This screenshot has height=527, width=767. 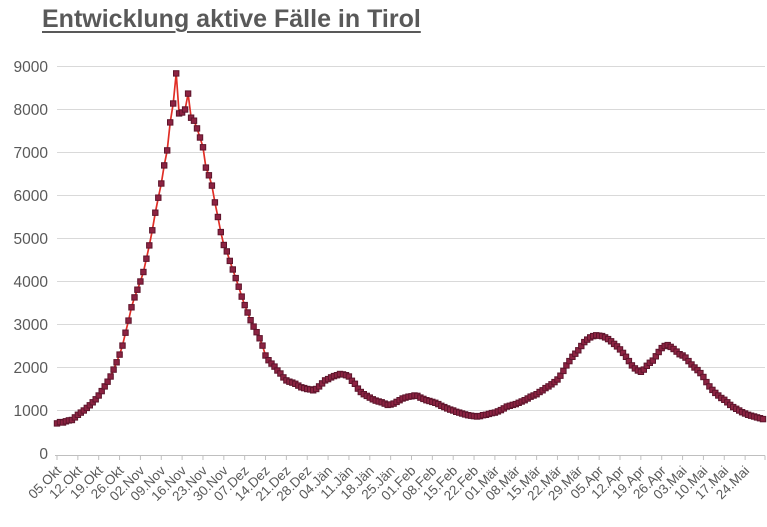 I want to click on y-axis-label: 4000, so click(x=31, y=282).